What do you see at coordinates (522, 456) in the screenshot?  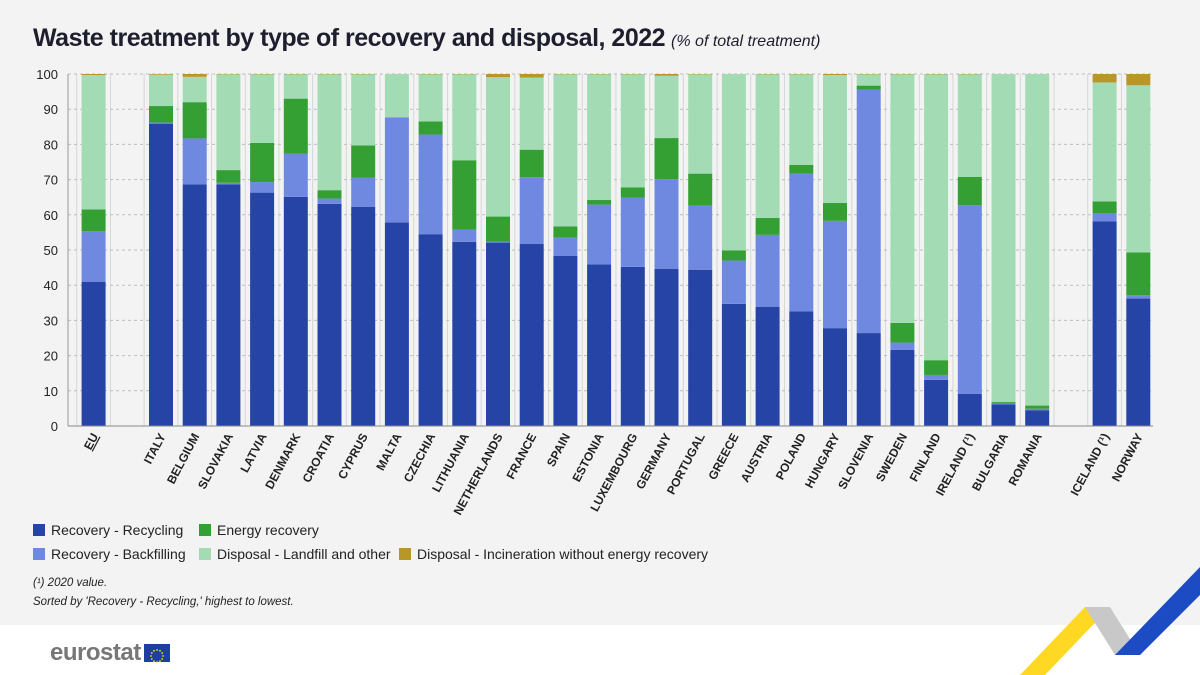 I see `x-tick-label: FRANCE` at bounding box center [522, 456].